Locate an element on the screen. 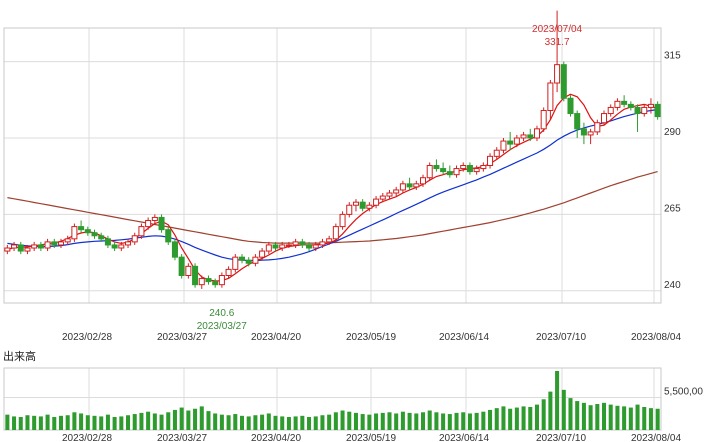  price-x-tick-label: 2023/03/27 is located at coordinates (182, 337).